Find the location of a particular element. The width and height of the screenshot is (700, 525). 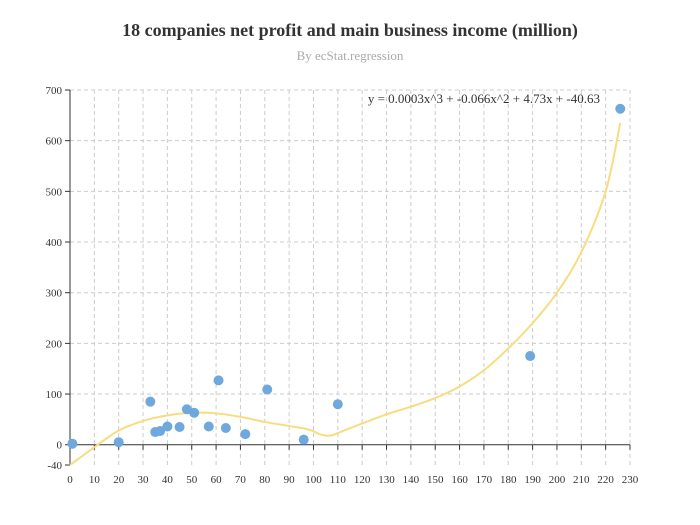

x-tick-label: 0 is located at coordinates (70, 480).